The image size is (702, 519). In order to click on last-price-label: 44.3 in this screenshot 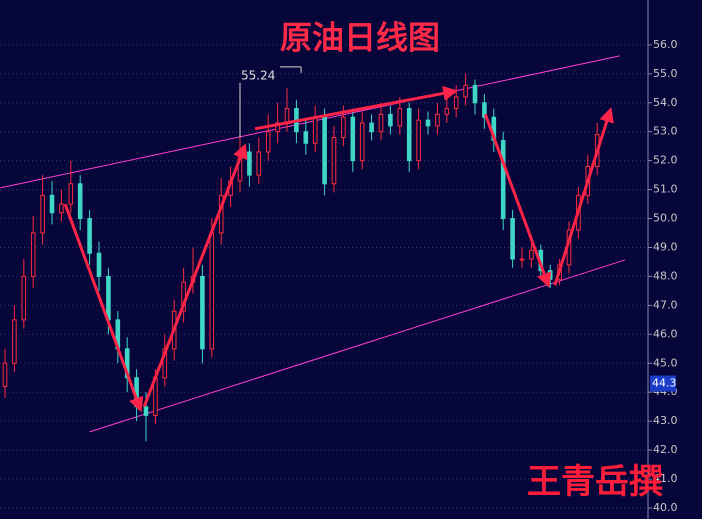, I will do `click(664, 383)`.